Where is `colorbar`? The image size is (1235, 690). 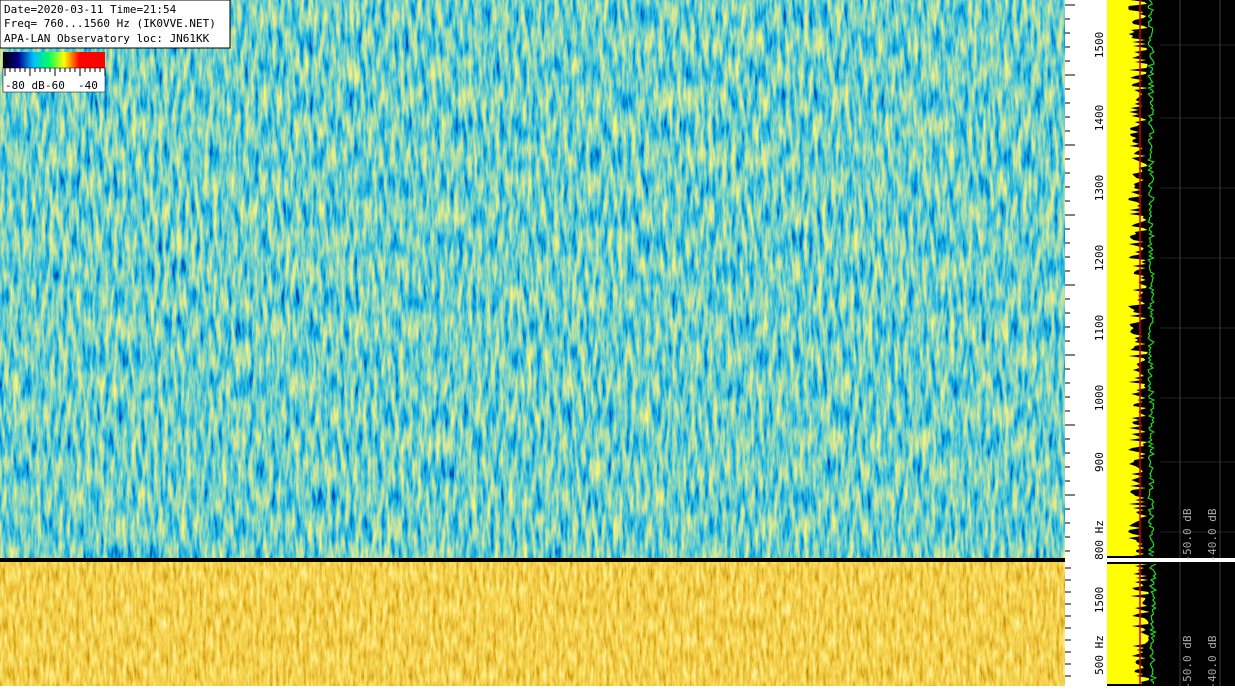
colorbar is located at coordinates (54, 60).